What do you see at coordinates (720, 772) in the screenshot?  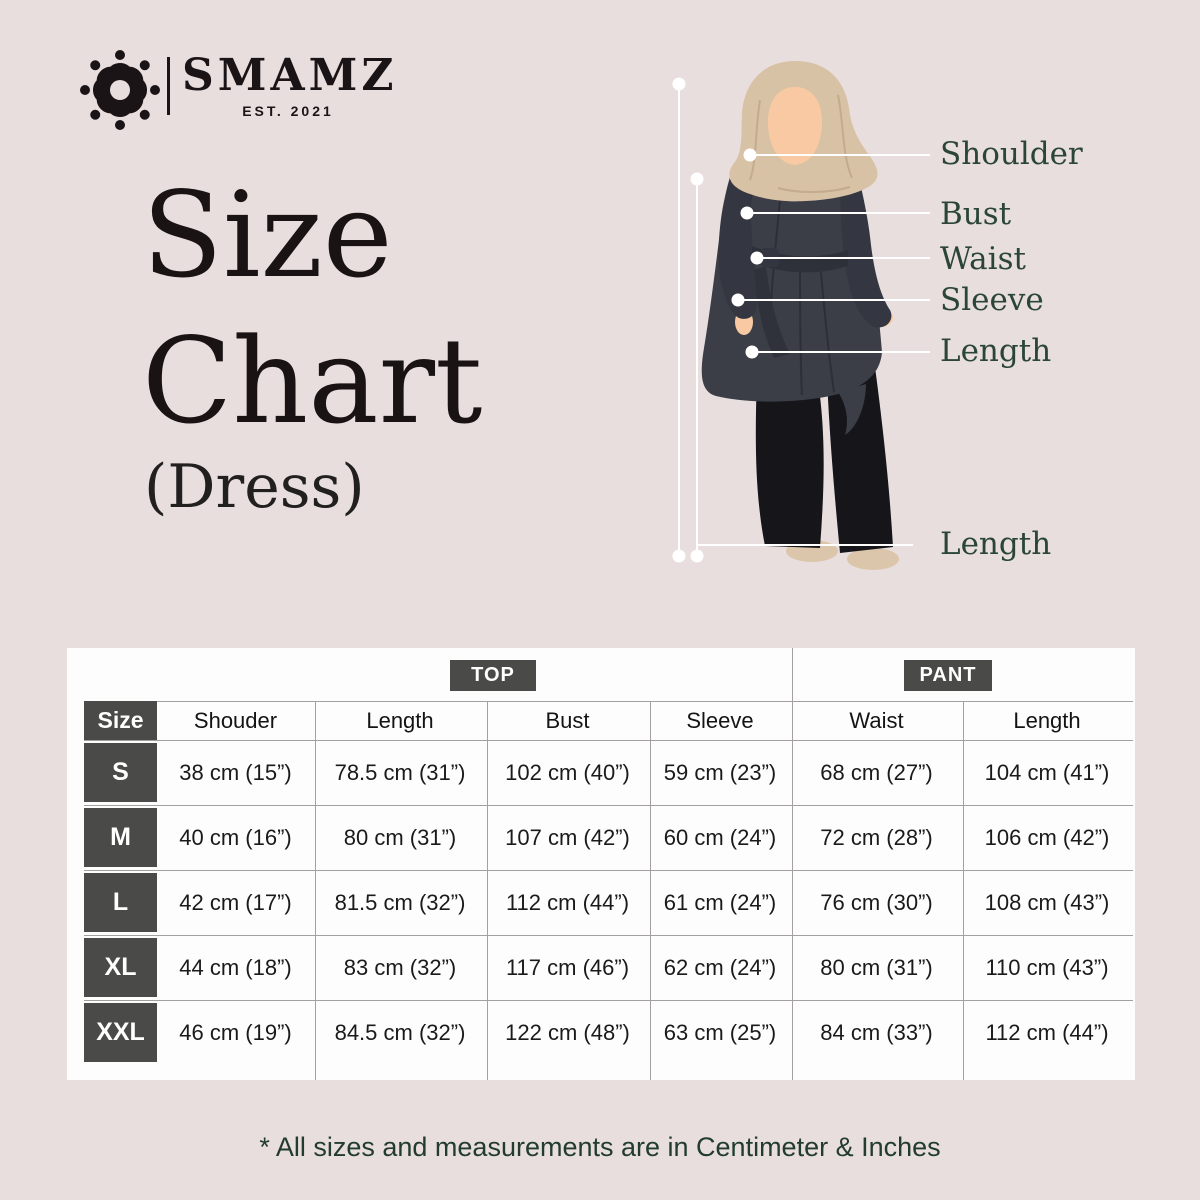 I see `table-cell: 59 cm (23”)` at bounding box center [720, 772].